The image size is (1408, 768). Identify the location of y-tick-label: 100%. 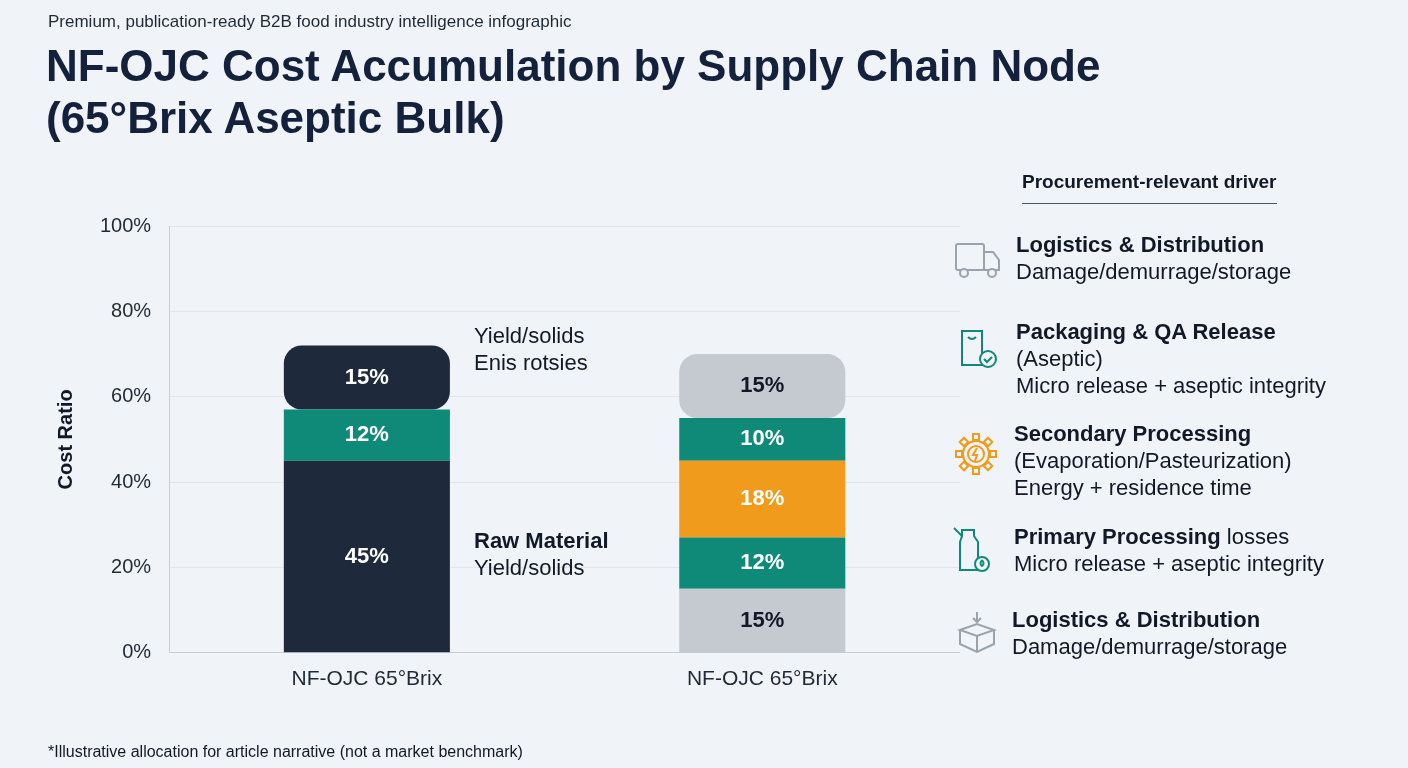
(126, 224).